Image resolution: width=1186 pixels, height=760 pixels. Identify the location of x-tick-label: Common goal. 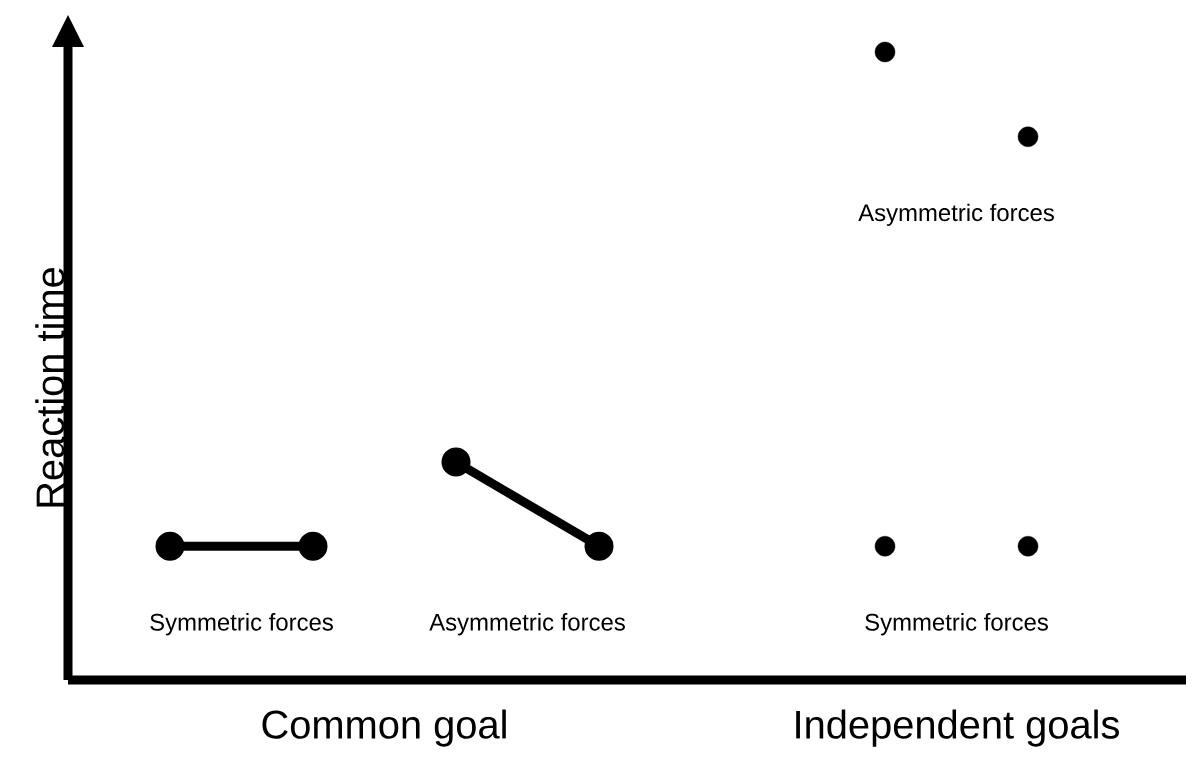
(384, 728).